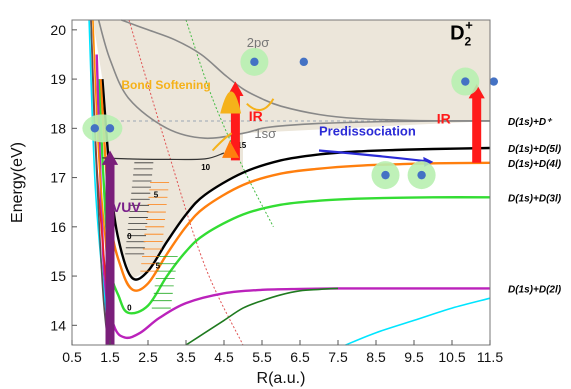 The image size is (571, 389). What do you see at coordinates (530, 122) in the screenshot?
I see `right-label-0: D(1s)+D⁺` at bounding box center [530, 122].